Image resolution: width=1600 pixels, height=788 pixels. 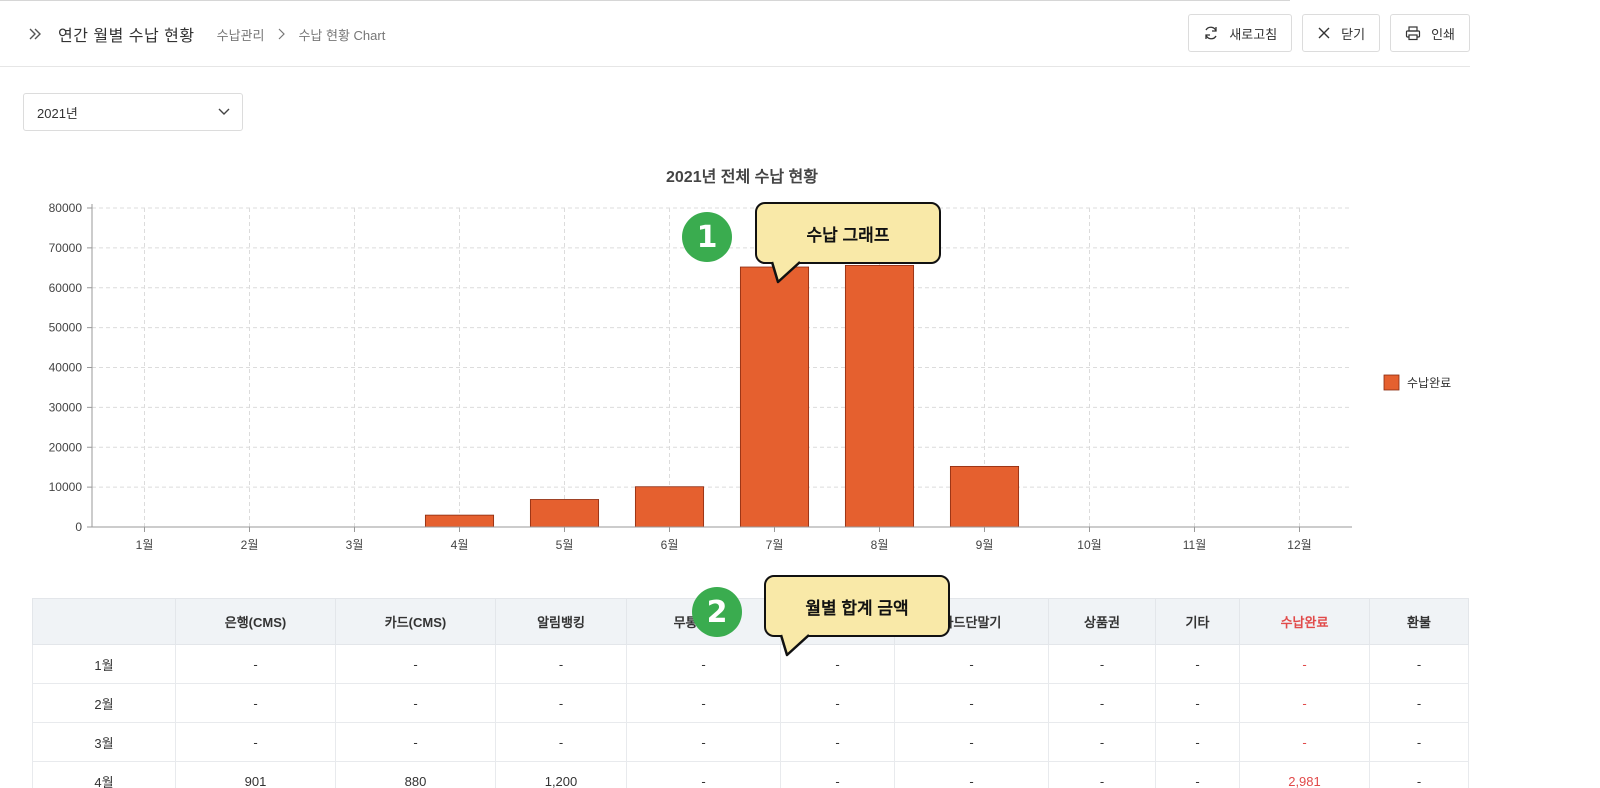 I want to click on x-tick-label: 10월, so click(x=1089, y=545).